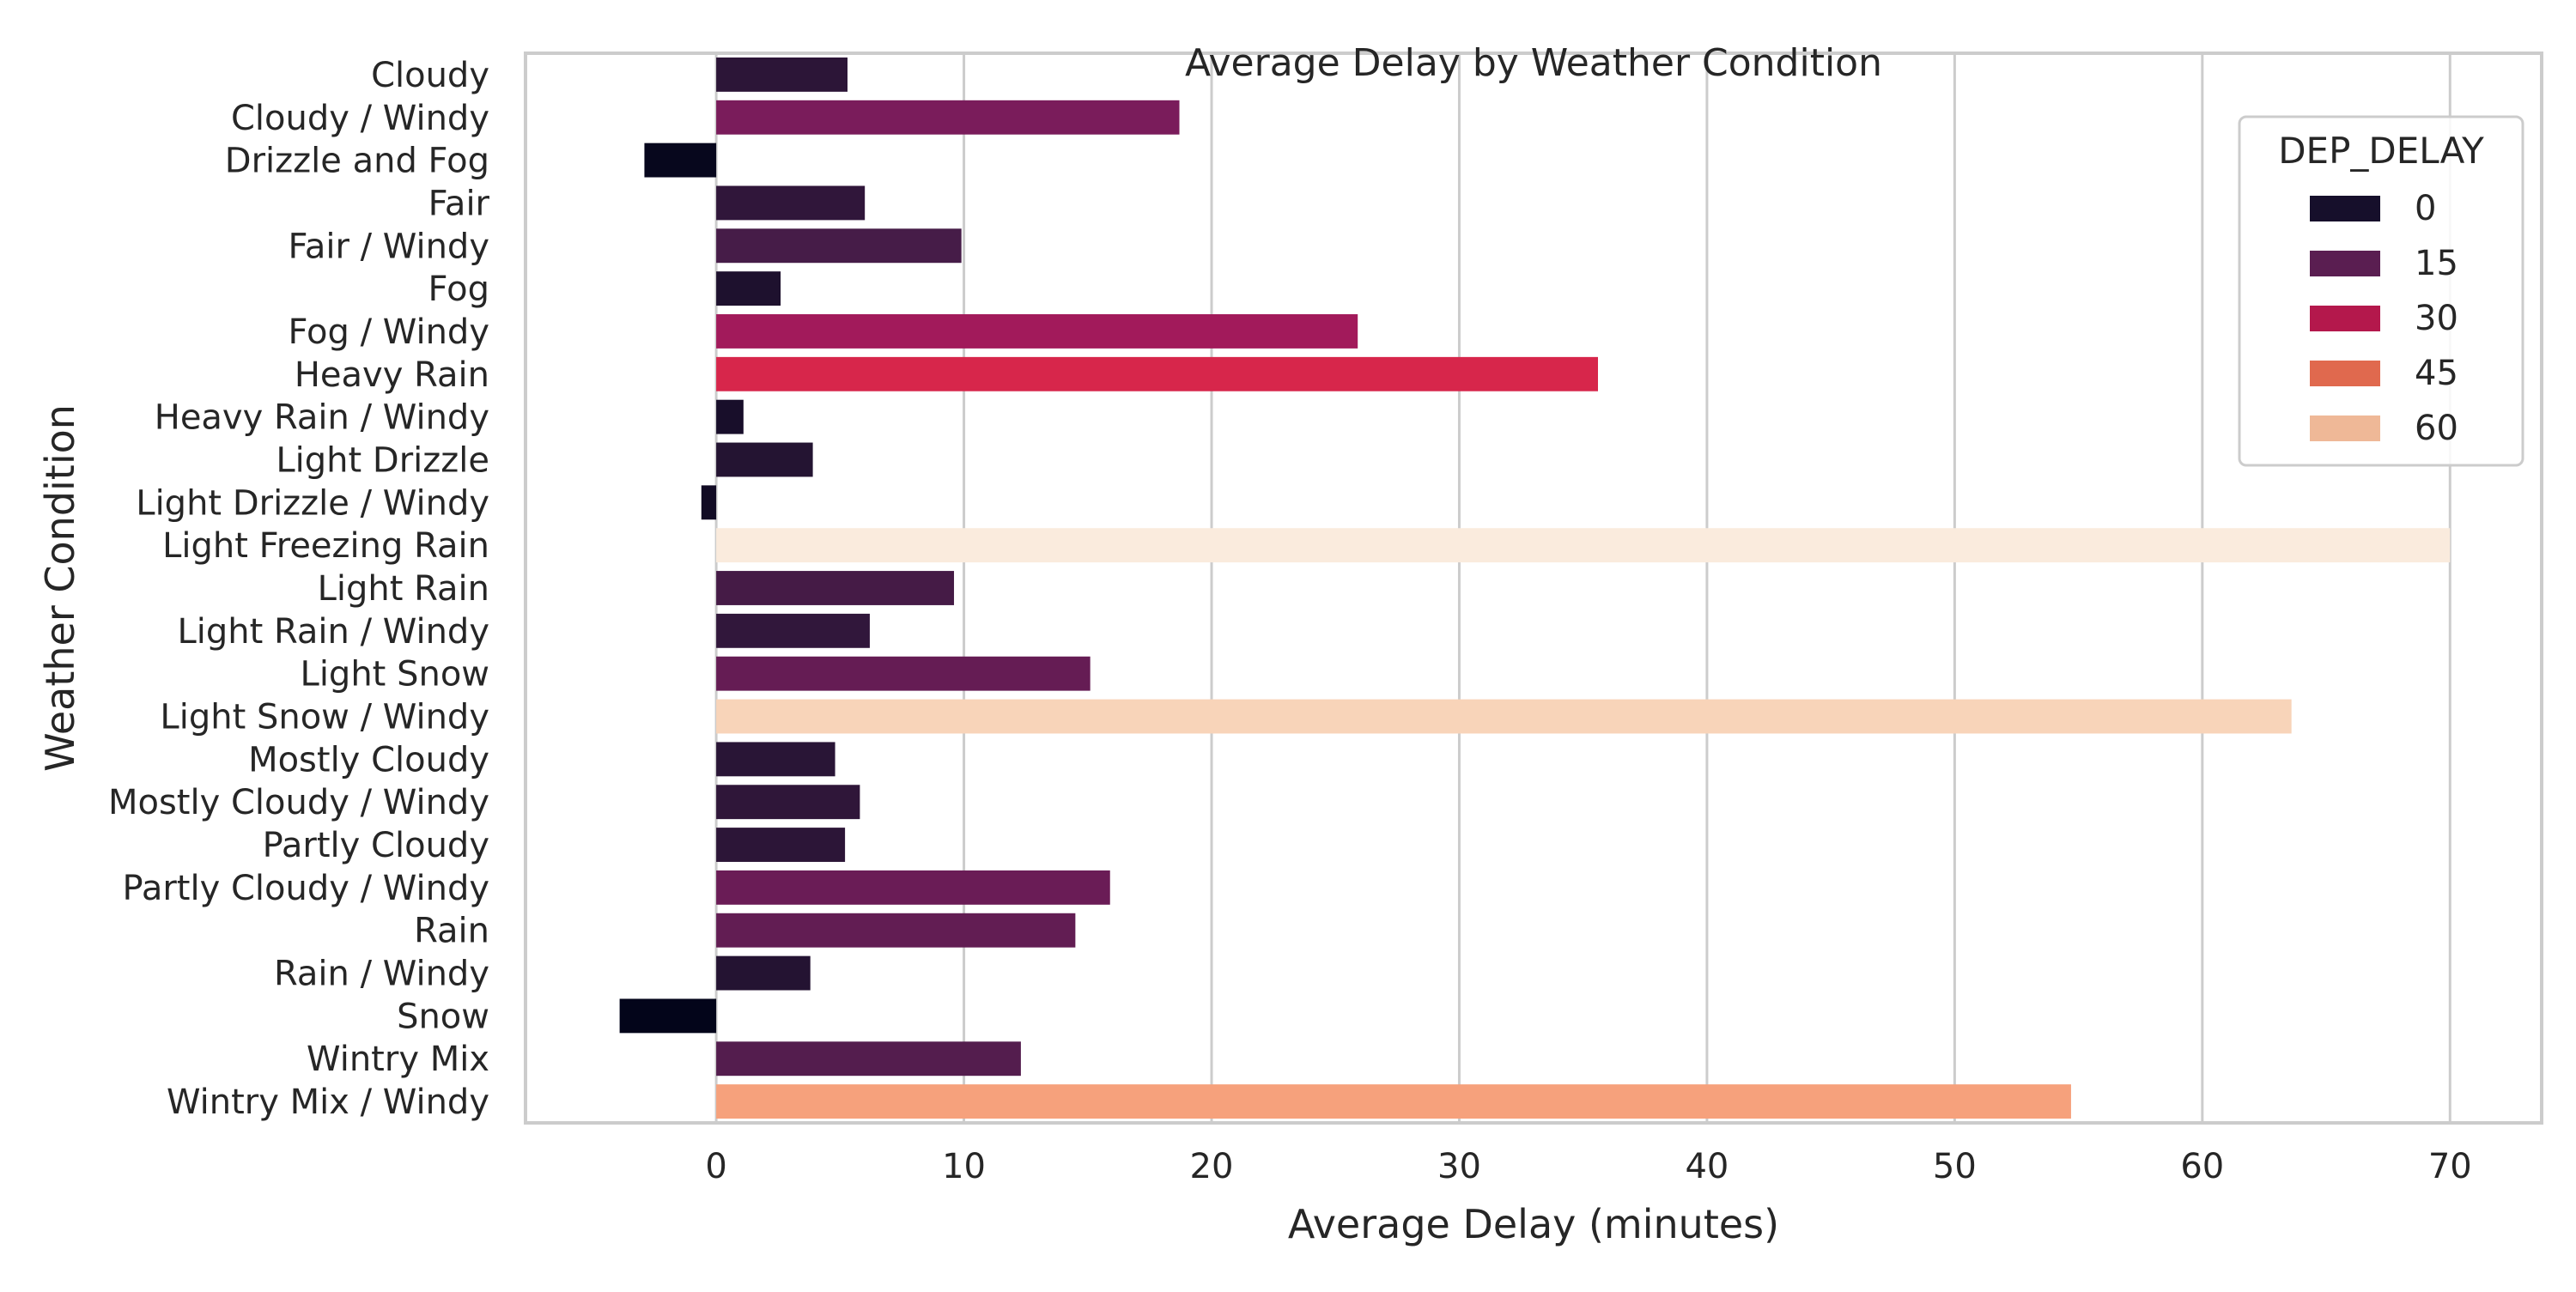  Describe the element at coordinates (381, 974) in the screenshot. I see `y-tick-label-rain-windy: Rain / Windy` at that location.